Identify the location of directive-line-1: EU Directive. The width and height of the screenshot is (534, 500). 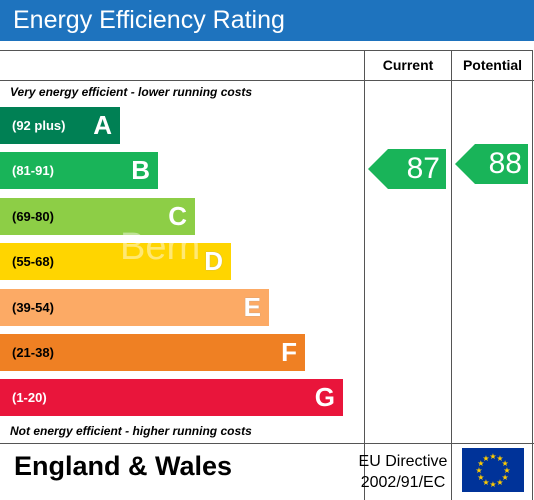
(403, 461).